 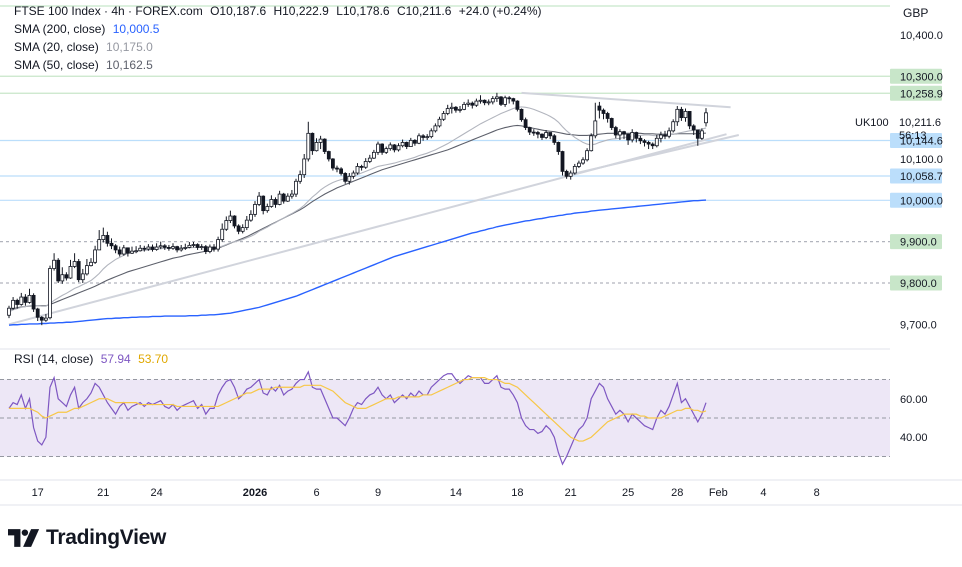 I want to click on indicator-label: SMA (50, close), so click(x=56, y=65).